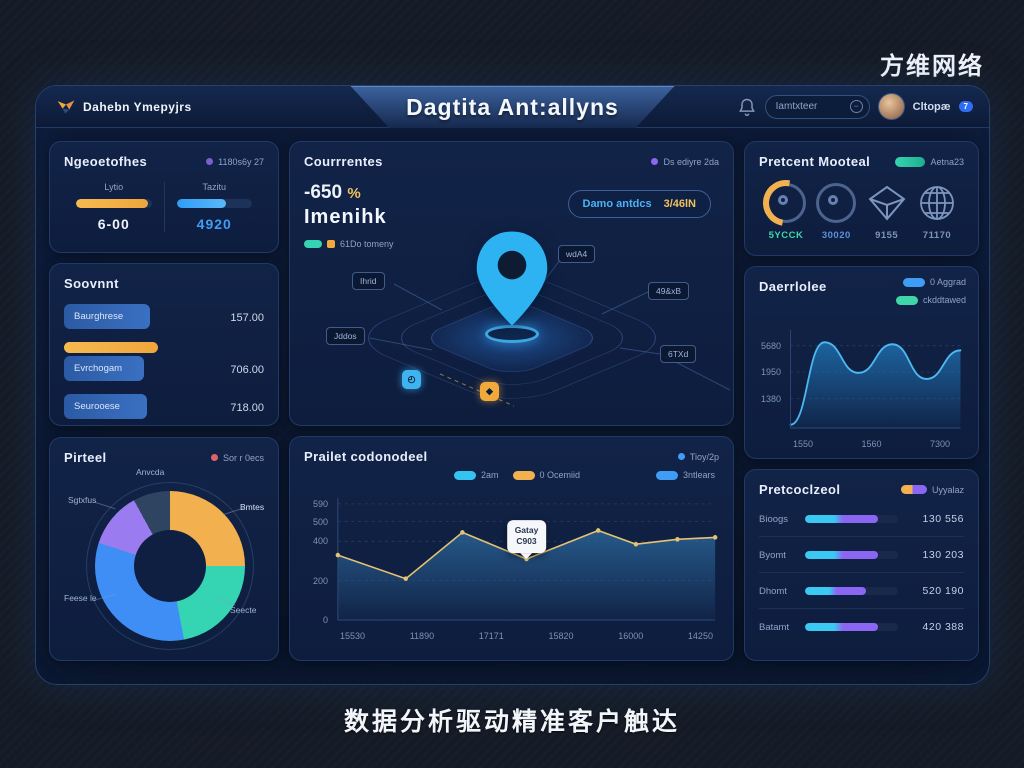  What do you see at coordinates (678, 354) in the screenshot?
I see `map-tag: 6TXd` at bounding box center [678, 354].